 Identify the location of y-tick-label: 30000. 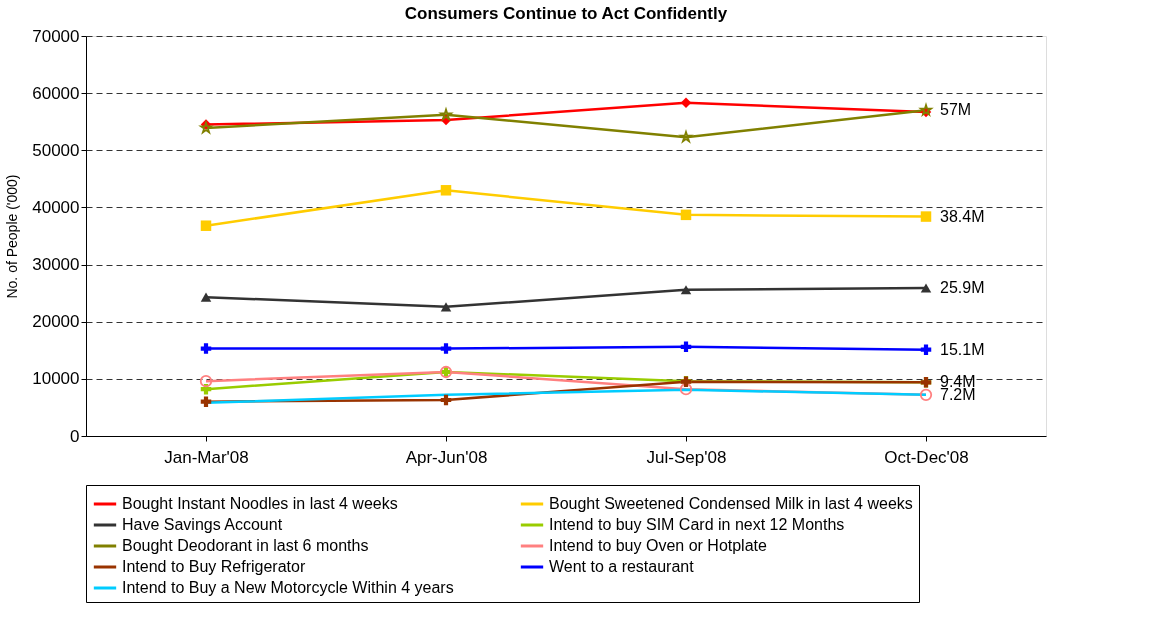
(56, 265).